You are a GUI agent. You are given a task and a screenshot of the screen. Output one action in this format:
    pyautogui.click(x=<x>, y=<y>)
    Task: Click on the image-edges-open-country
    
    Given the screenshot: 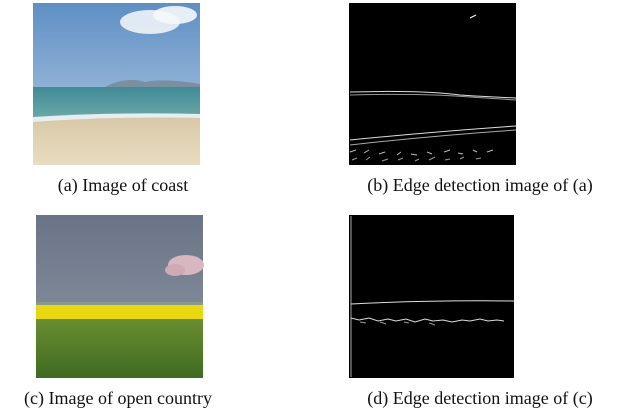 What is the action you would take?
    pyautogui.click(x=432, y=296)
    